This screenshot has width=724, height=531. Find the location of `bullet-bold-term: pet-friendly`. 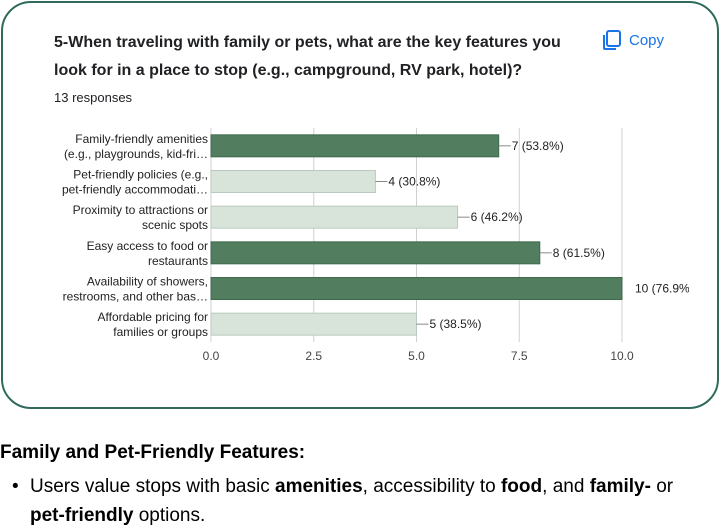

bullet-bold-term: pet-friendly is located at coordinates (82, 515).